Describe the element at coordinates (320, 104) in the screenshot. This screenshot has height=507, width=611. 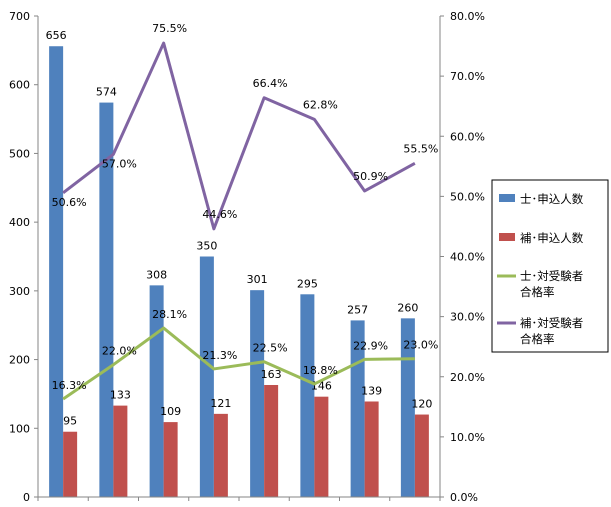
I see `line-data-label: 62.8%` at that location.